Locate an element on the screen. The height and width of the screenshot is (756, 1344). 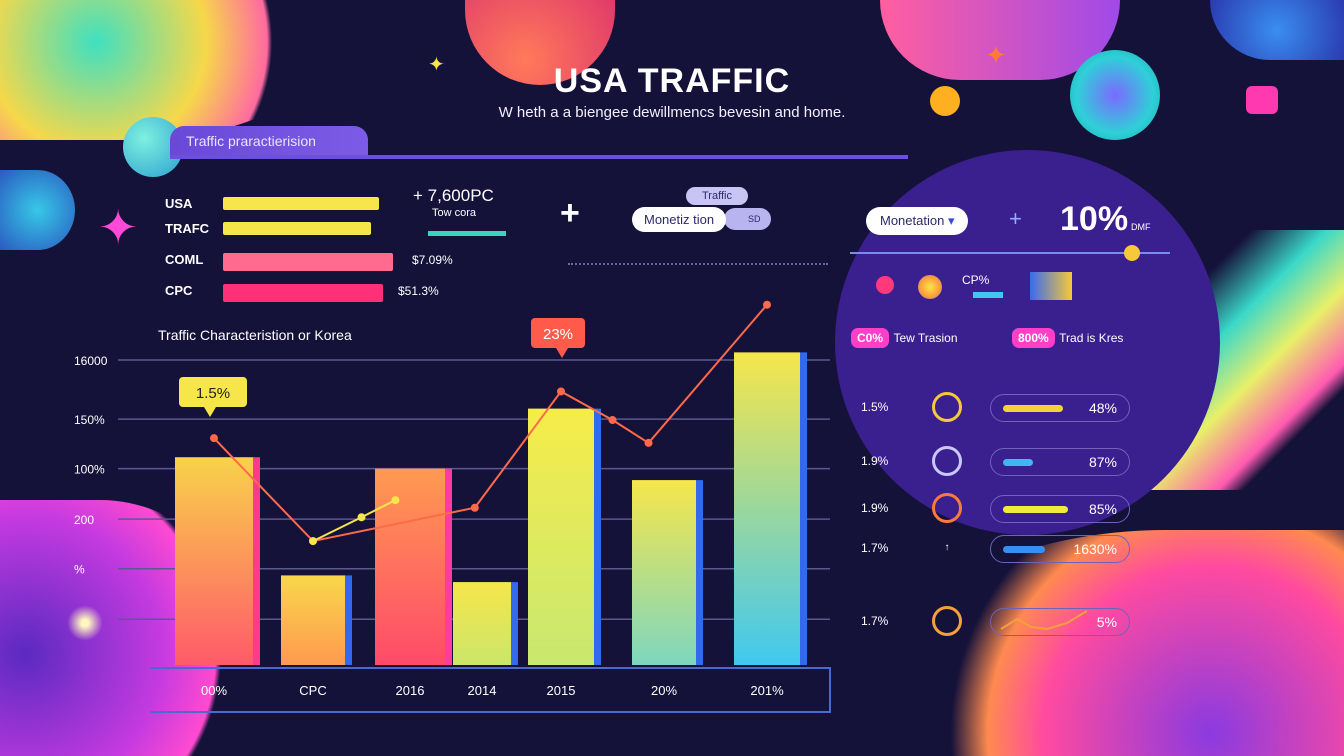
metric-track: 48% is located at coordinates (1060, 408).